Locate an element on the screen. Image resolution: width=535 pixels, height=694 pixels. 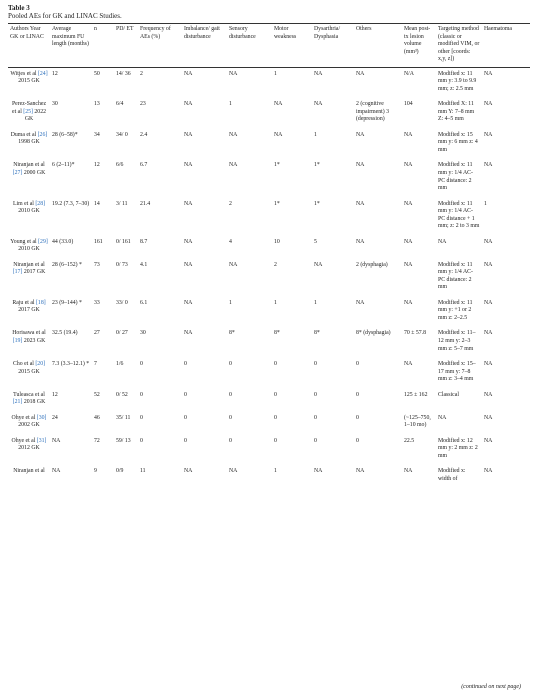
reference-link: [25] is located at coordinates (28, 111).